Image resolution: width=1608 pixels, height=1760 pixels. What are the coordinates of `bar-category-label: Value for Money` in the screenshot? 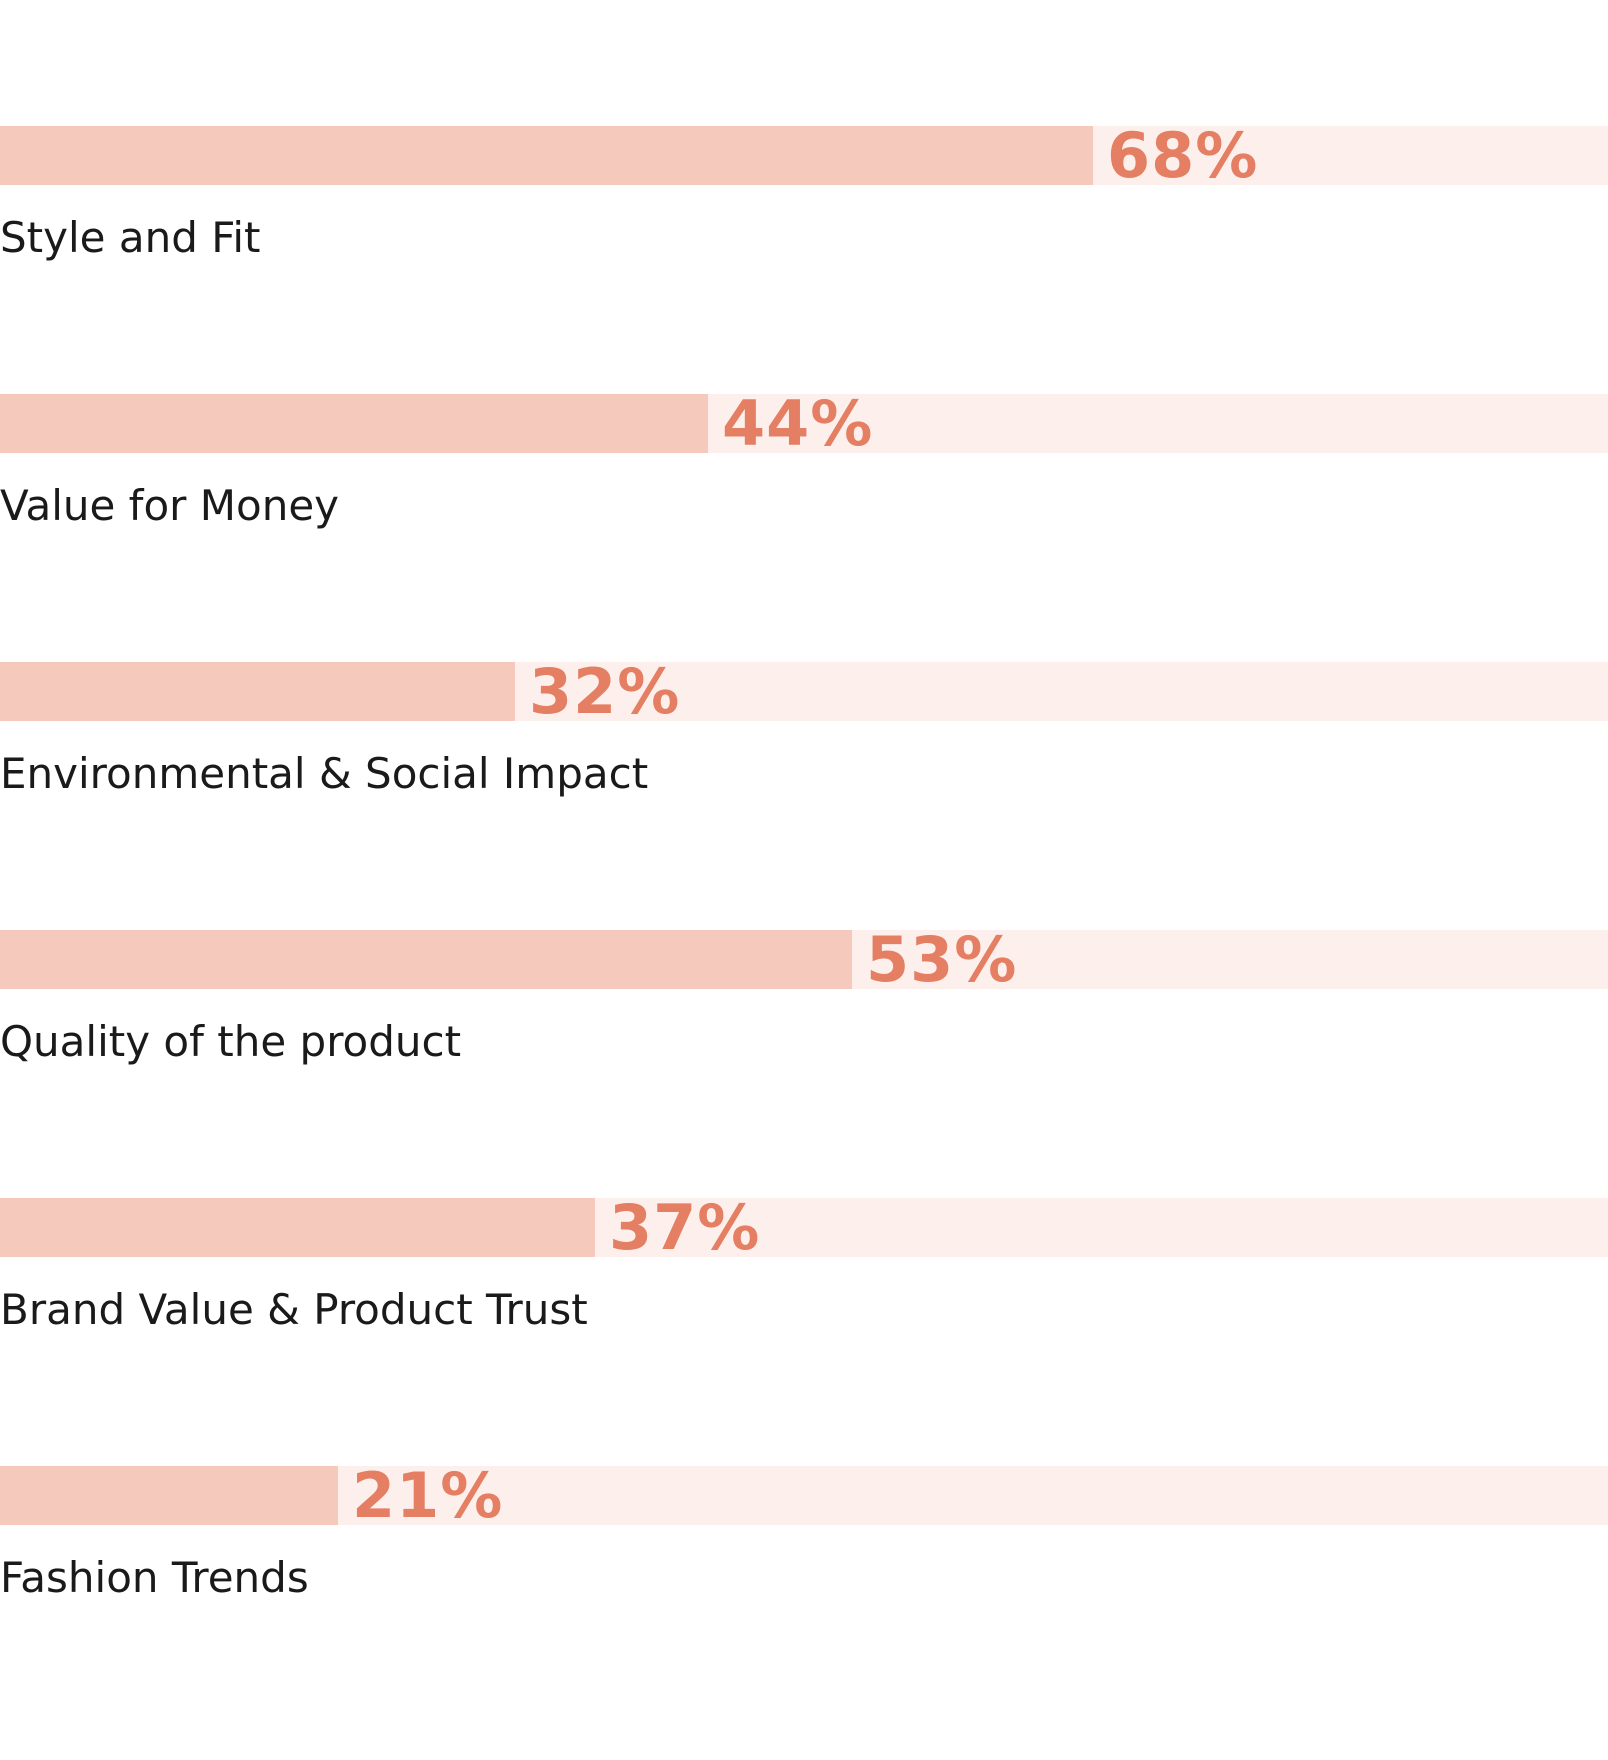 It's located at (170, 505).